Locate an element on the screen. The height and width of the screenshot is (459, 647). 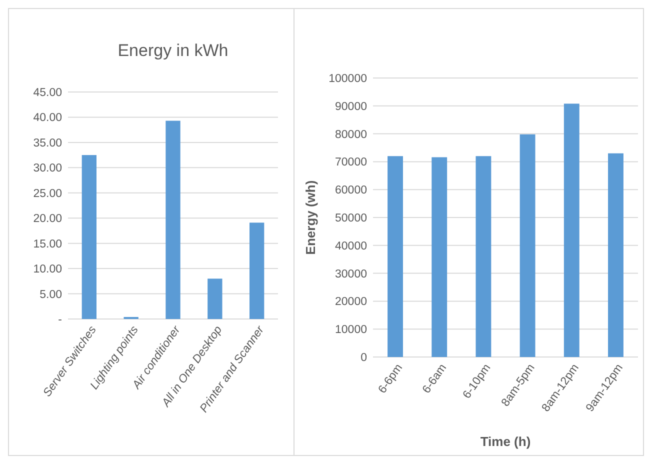
y-tick-label: 10.00 is located at coordinates (47, 270).